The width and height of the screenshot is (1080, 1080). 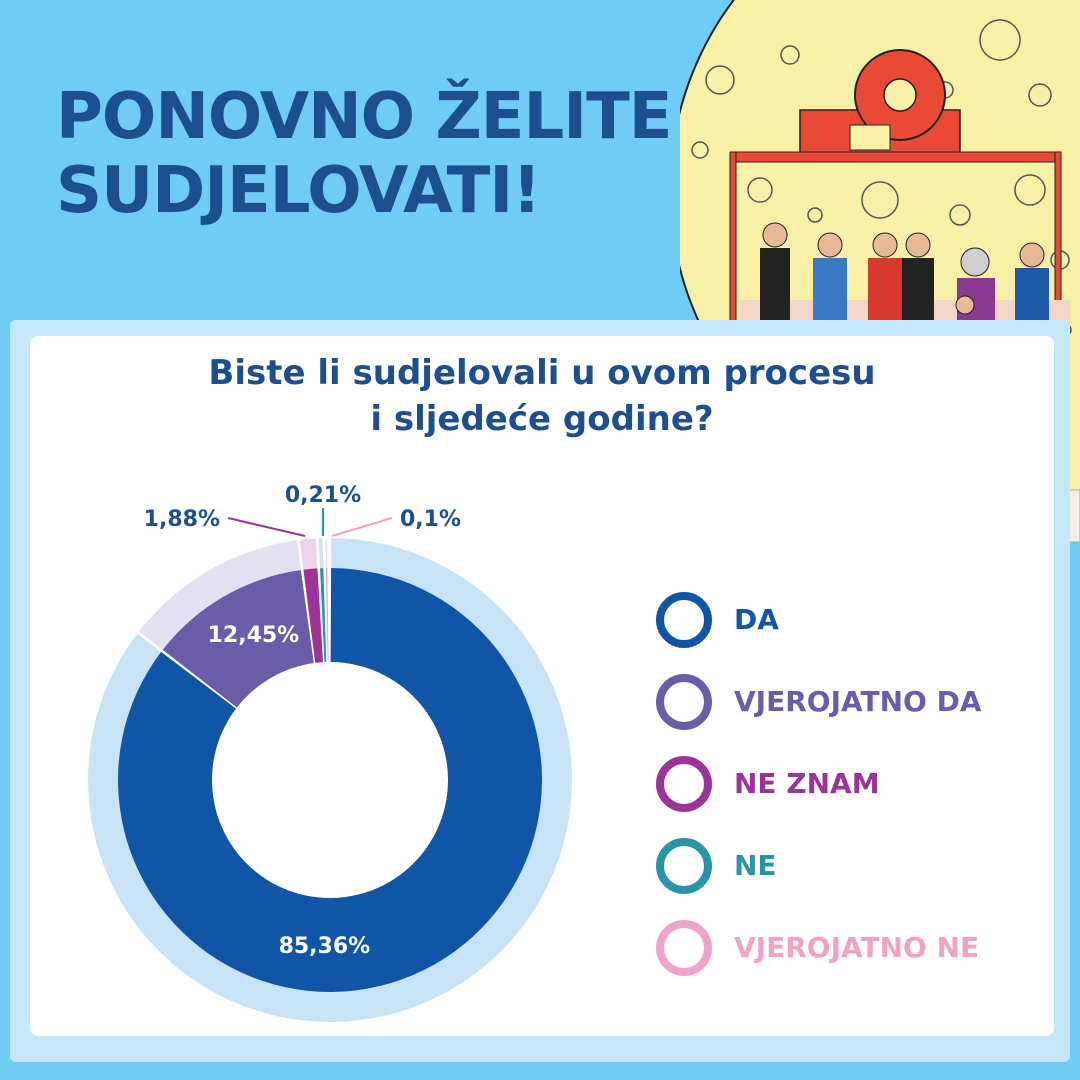 What do you see at coordinates (826, 866) in the screenshot?
I see `legend-item-ne: NE` at bounding box center [826, 866].